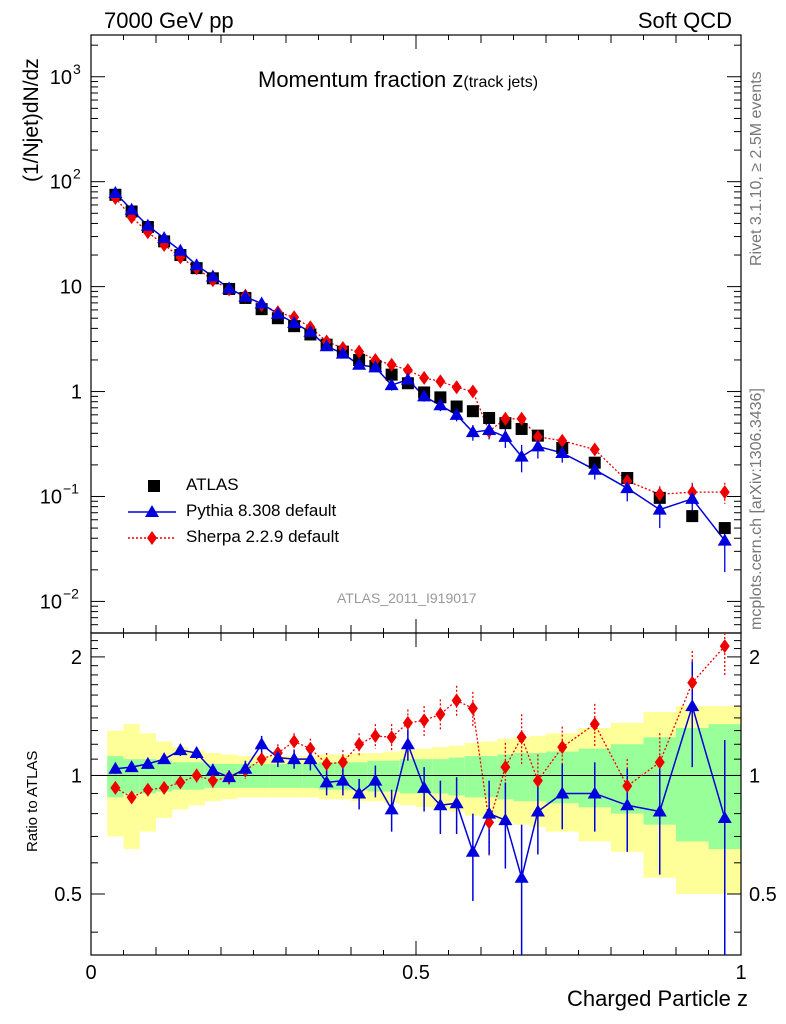 The height and width of the screenshot is (1024, 786). Describe the element at coordinates (212, 484) in the screenshot. I see `legend-label: ATLAS` at that location.